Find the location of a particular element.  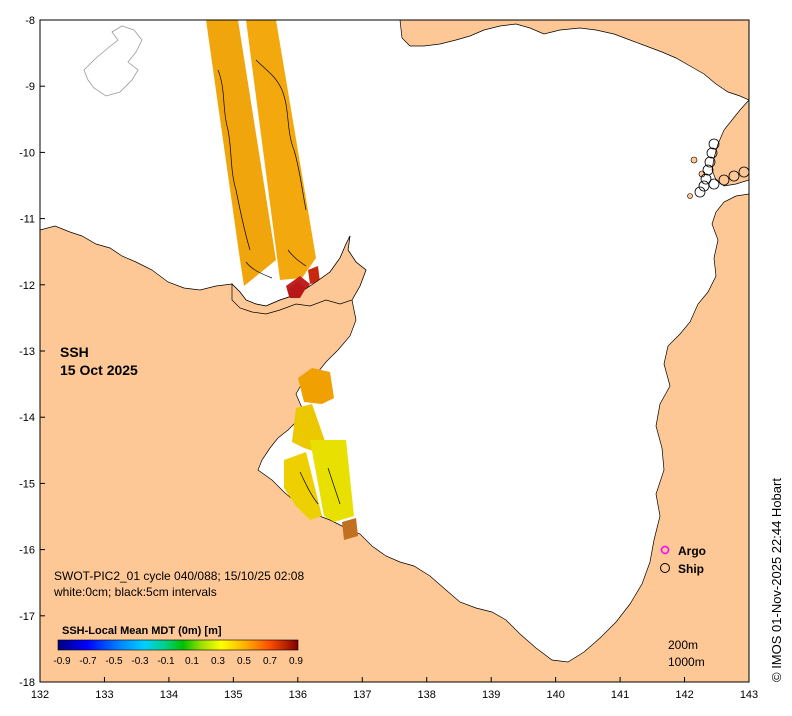

colorbar-ticks: -0.9 -0.7 -0.5 -0.3 -0.1 0.1 0.3 0.5 0.7 0.9 is located at coordinates (178, 661).